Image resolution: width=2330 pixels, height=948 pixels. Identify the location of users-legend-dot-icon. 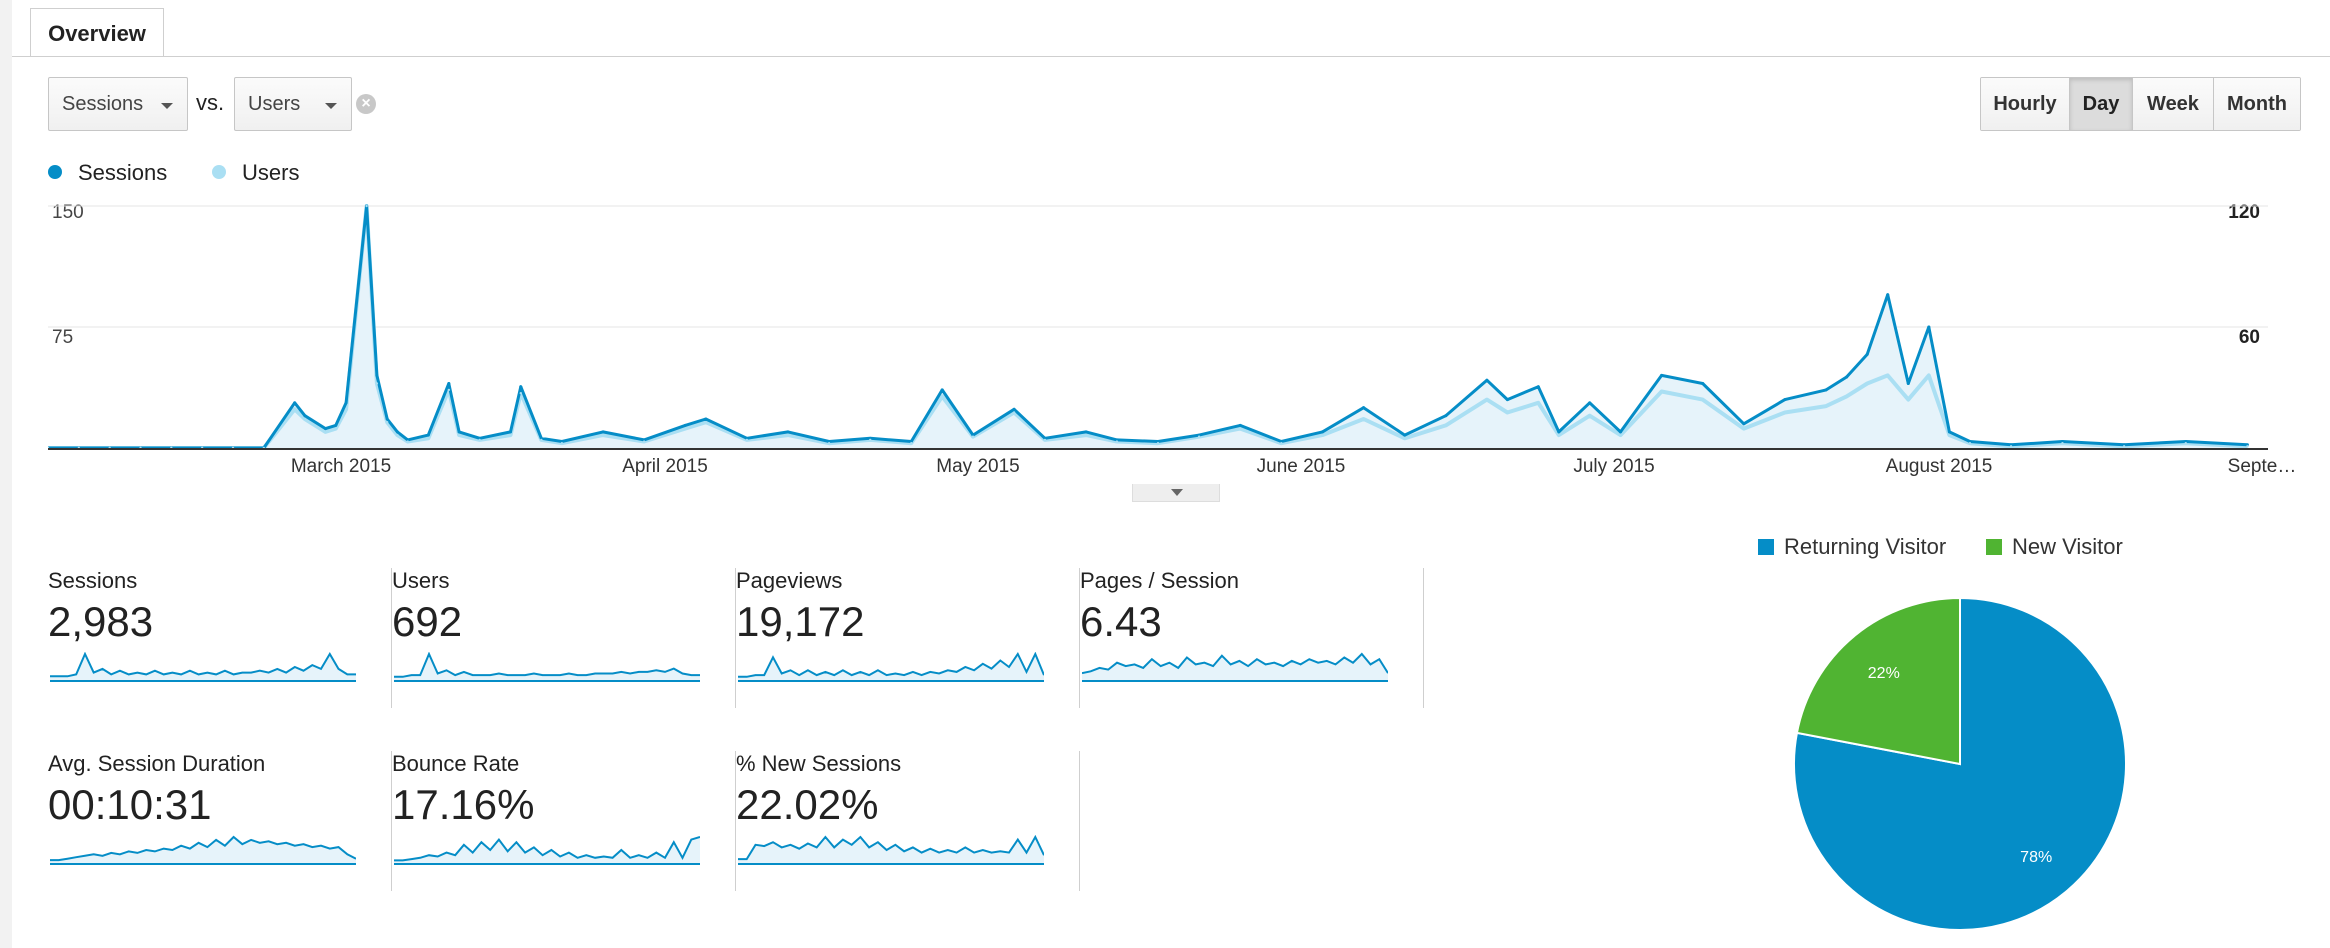
(219, 172).